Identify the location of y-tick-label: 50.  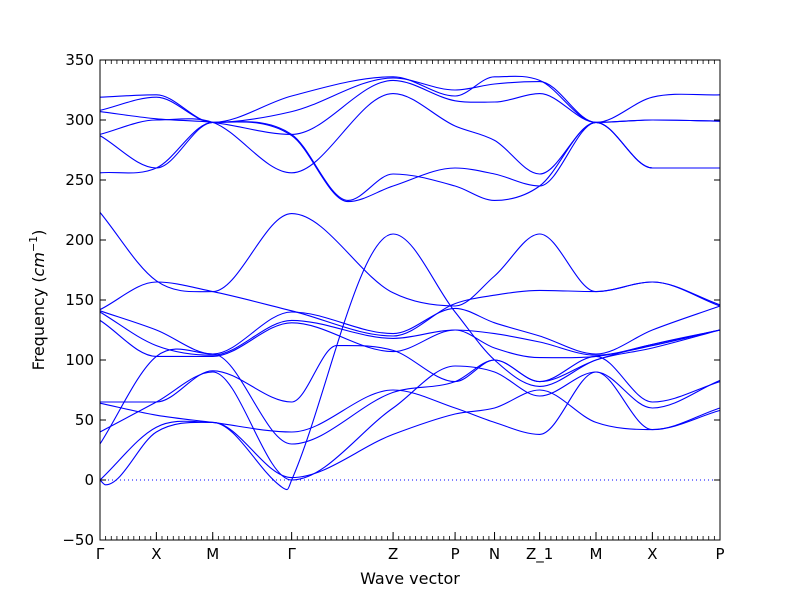
(84, 420).